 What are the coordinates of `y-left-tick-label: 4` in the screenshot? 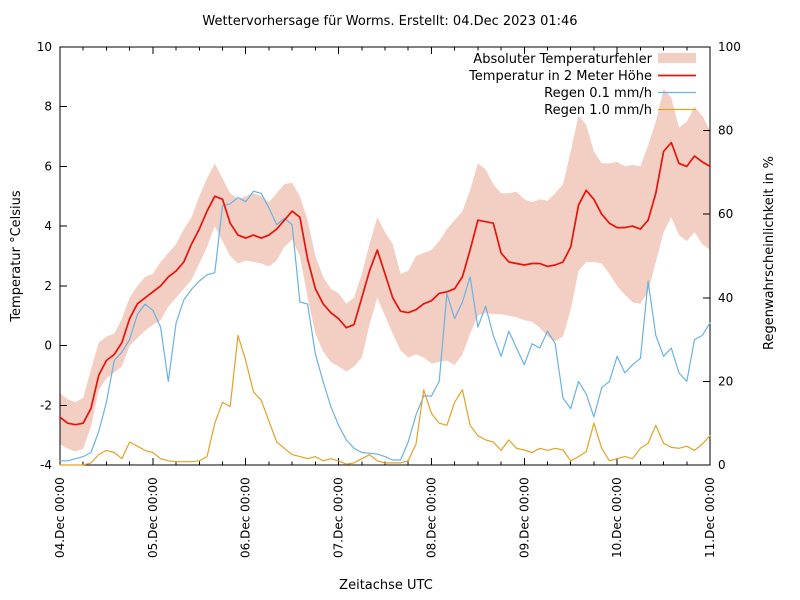 It's located at (48, 226).